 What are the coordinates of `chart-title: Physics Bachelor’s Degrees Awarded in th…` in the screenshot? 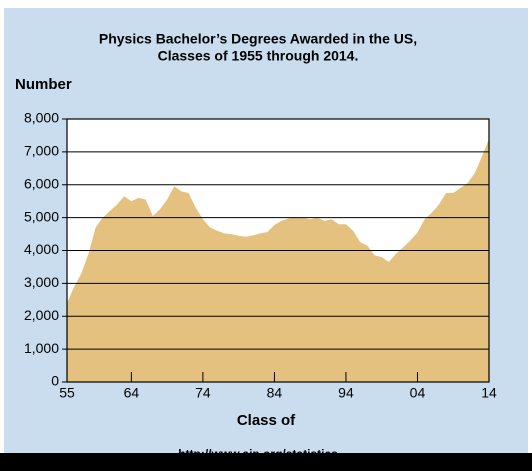 It's located at (258, 39).